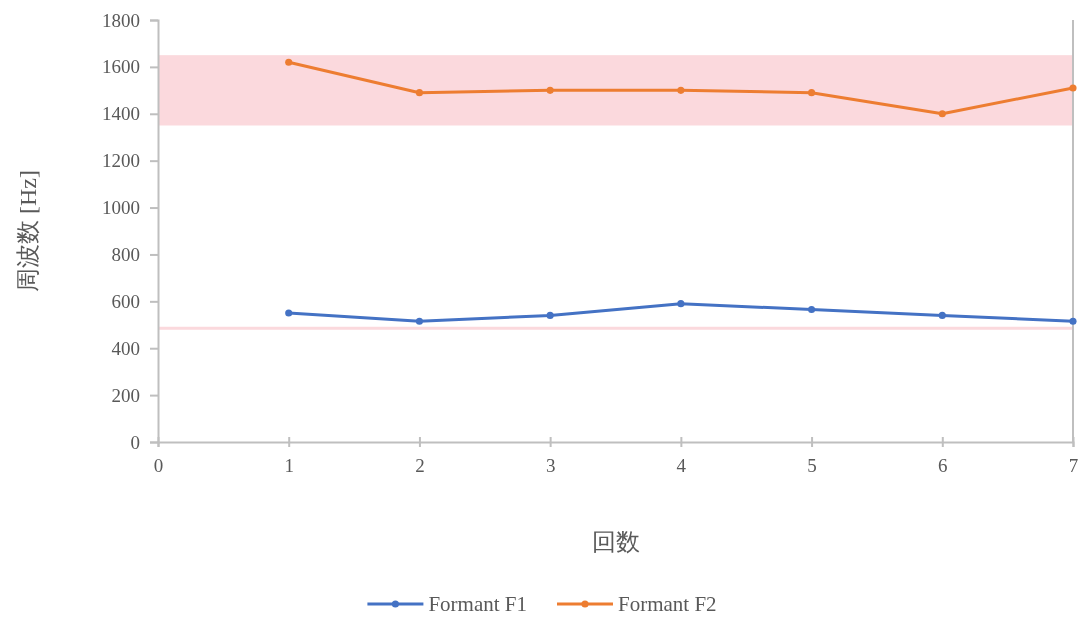  Describe the element at coordinates (667, 604) in the screenshot. I see `legend-label: Formant F2` at that location.